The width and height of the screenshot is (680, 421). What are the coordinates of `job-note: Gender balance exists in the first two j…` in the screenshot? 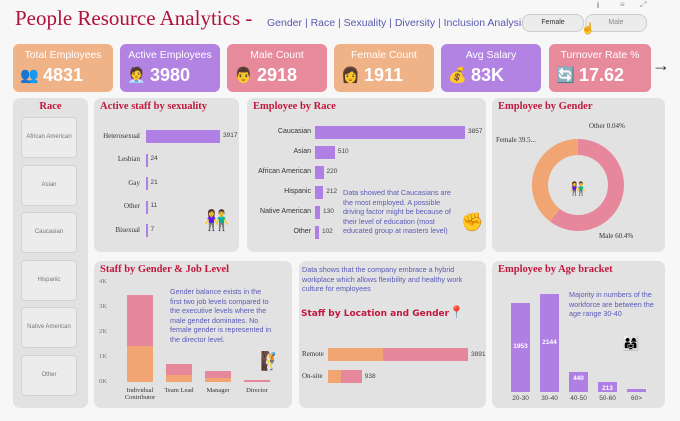 It's located at (221, 315).